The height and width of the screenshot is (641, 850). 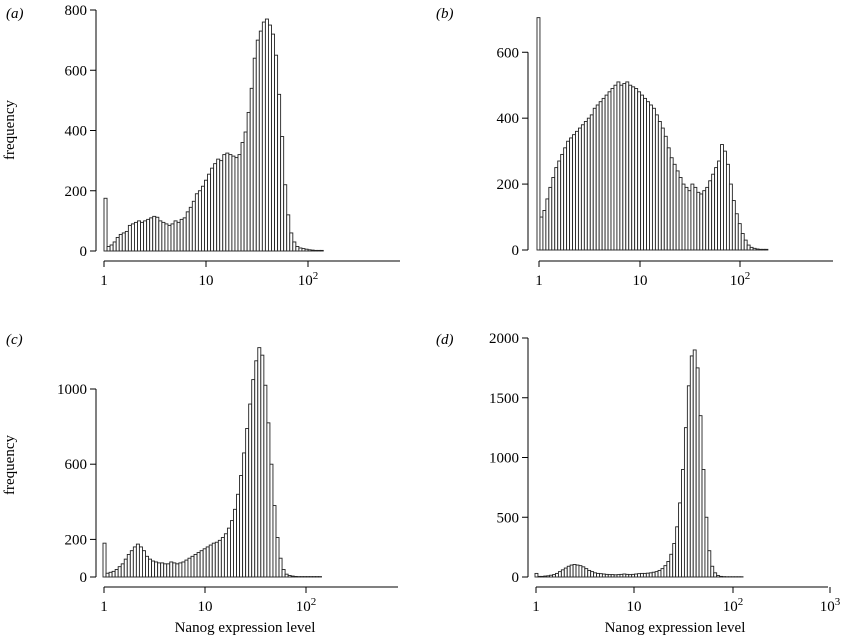 What do you see at coordinates (838, 602) in the screenshot?
I see `x-tick-exponent: 3` at bounding box center [838, 602].